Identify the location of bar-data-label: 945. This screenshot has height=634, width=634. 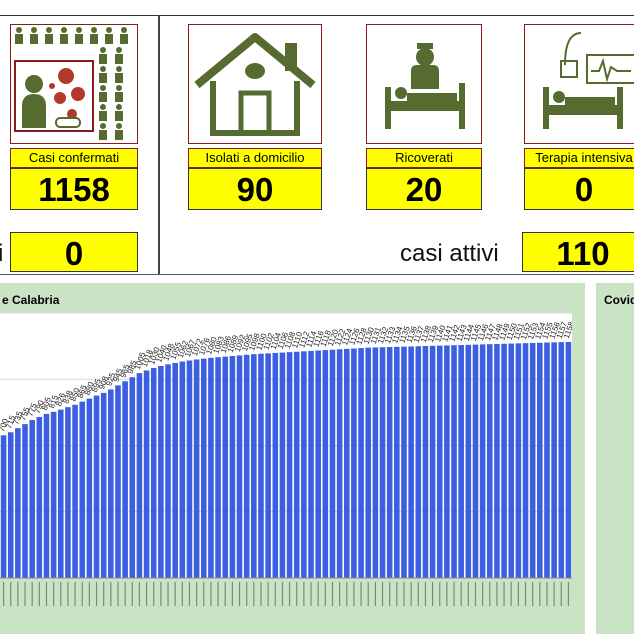
(117, 375).